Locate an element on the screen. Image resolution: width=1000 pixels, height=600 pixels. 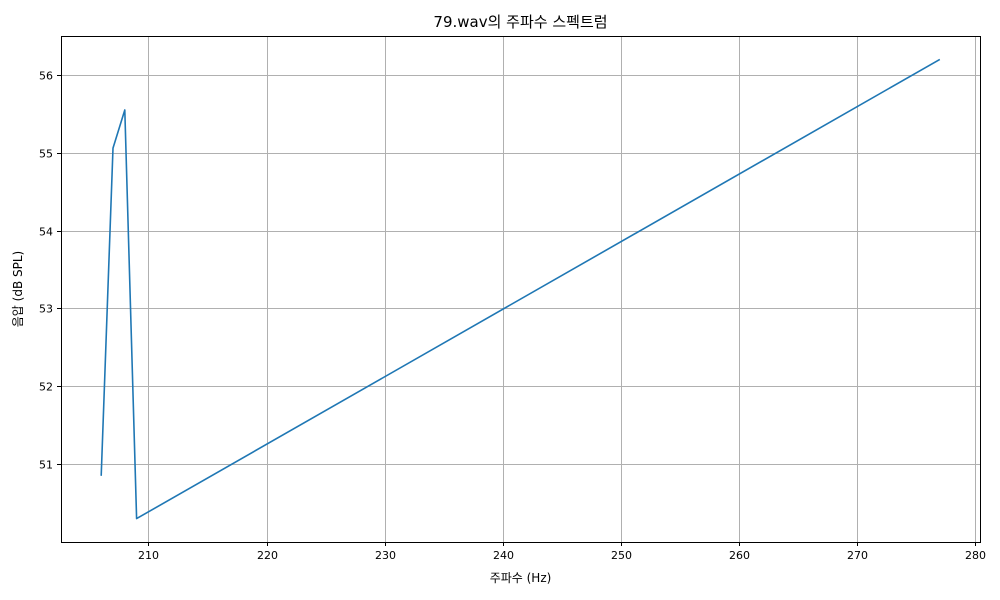
x-tick-label: 250 is located at coordinates (621, 555).